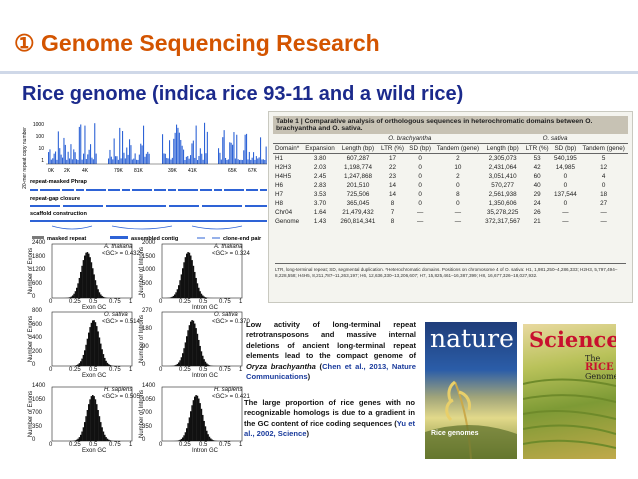  Describe the element at coordinates (392, 212) in the screenshot. I see `table-cell: 7` at that location.